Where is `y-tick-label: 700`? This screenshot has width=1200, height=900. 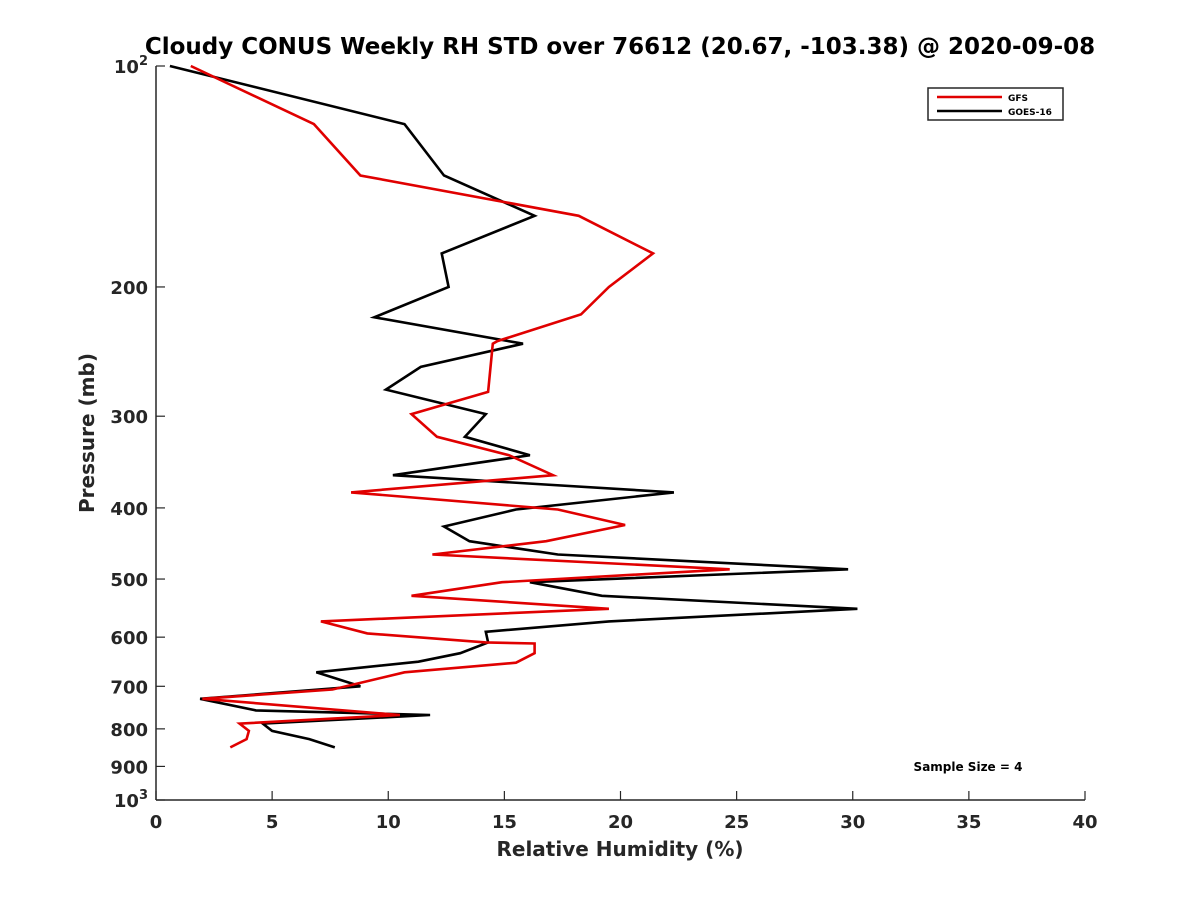
y-tick-label: 700 is located at coordinates (129, 687).